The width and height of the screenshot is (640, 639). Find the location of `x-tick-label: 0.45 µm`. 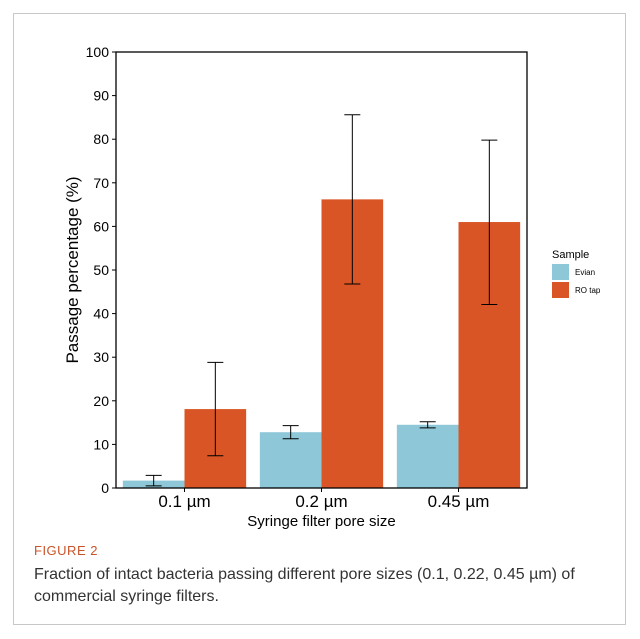

x-tick-label: 0.45 µm is located at coordinates (459, 501).